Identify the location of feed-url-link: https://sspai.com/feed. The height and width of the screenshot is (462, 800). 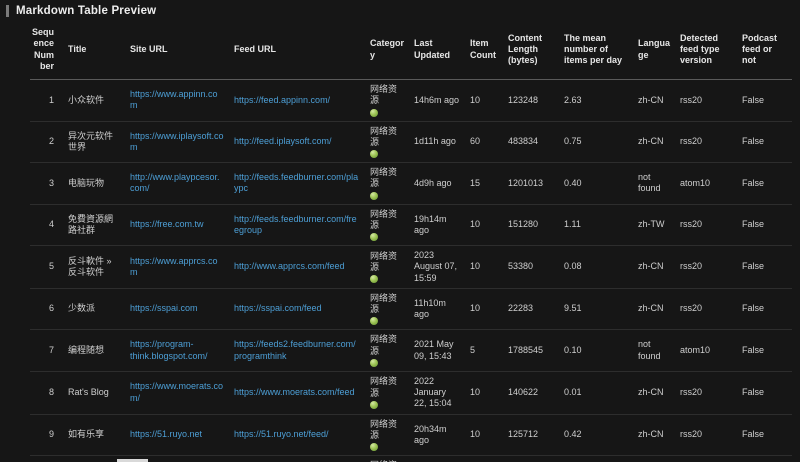
(278, 308).